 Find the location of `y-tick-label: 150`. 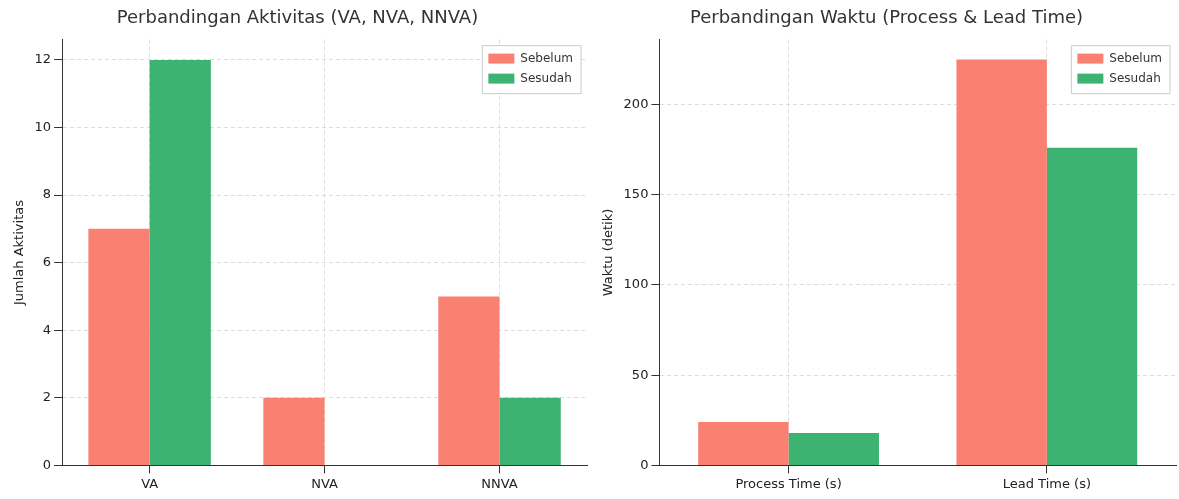

y-tick-label: 150 is located at coordinates (636, 194).